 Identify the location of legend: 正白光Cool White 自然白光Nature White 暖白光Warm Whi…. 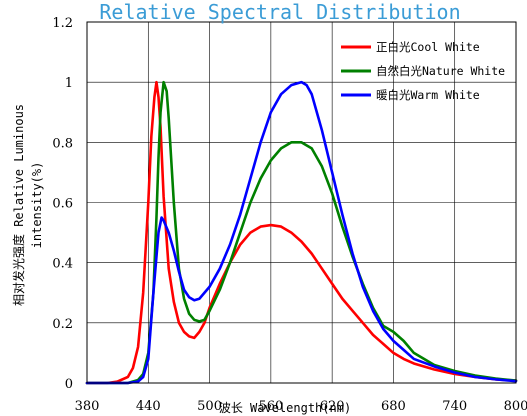
(423, 71).